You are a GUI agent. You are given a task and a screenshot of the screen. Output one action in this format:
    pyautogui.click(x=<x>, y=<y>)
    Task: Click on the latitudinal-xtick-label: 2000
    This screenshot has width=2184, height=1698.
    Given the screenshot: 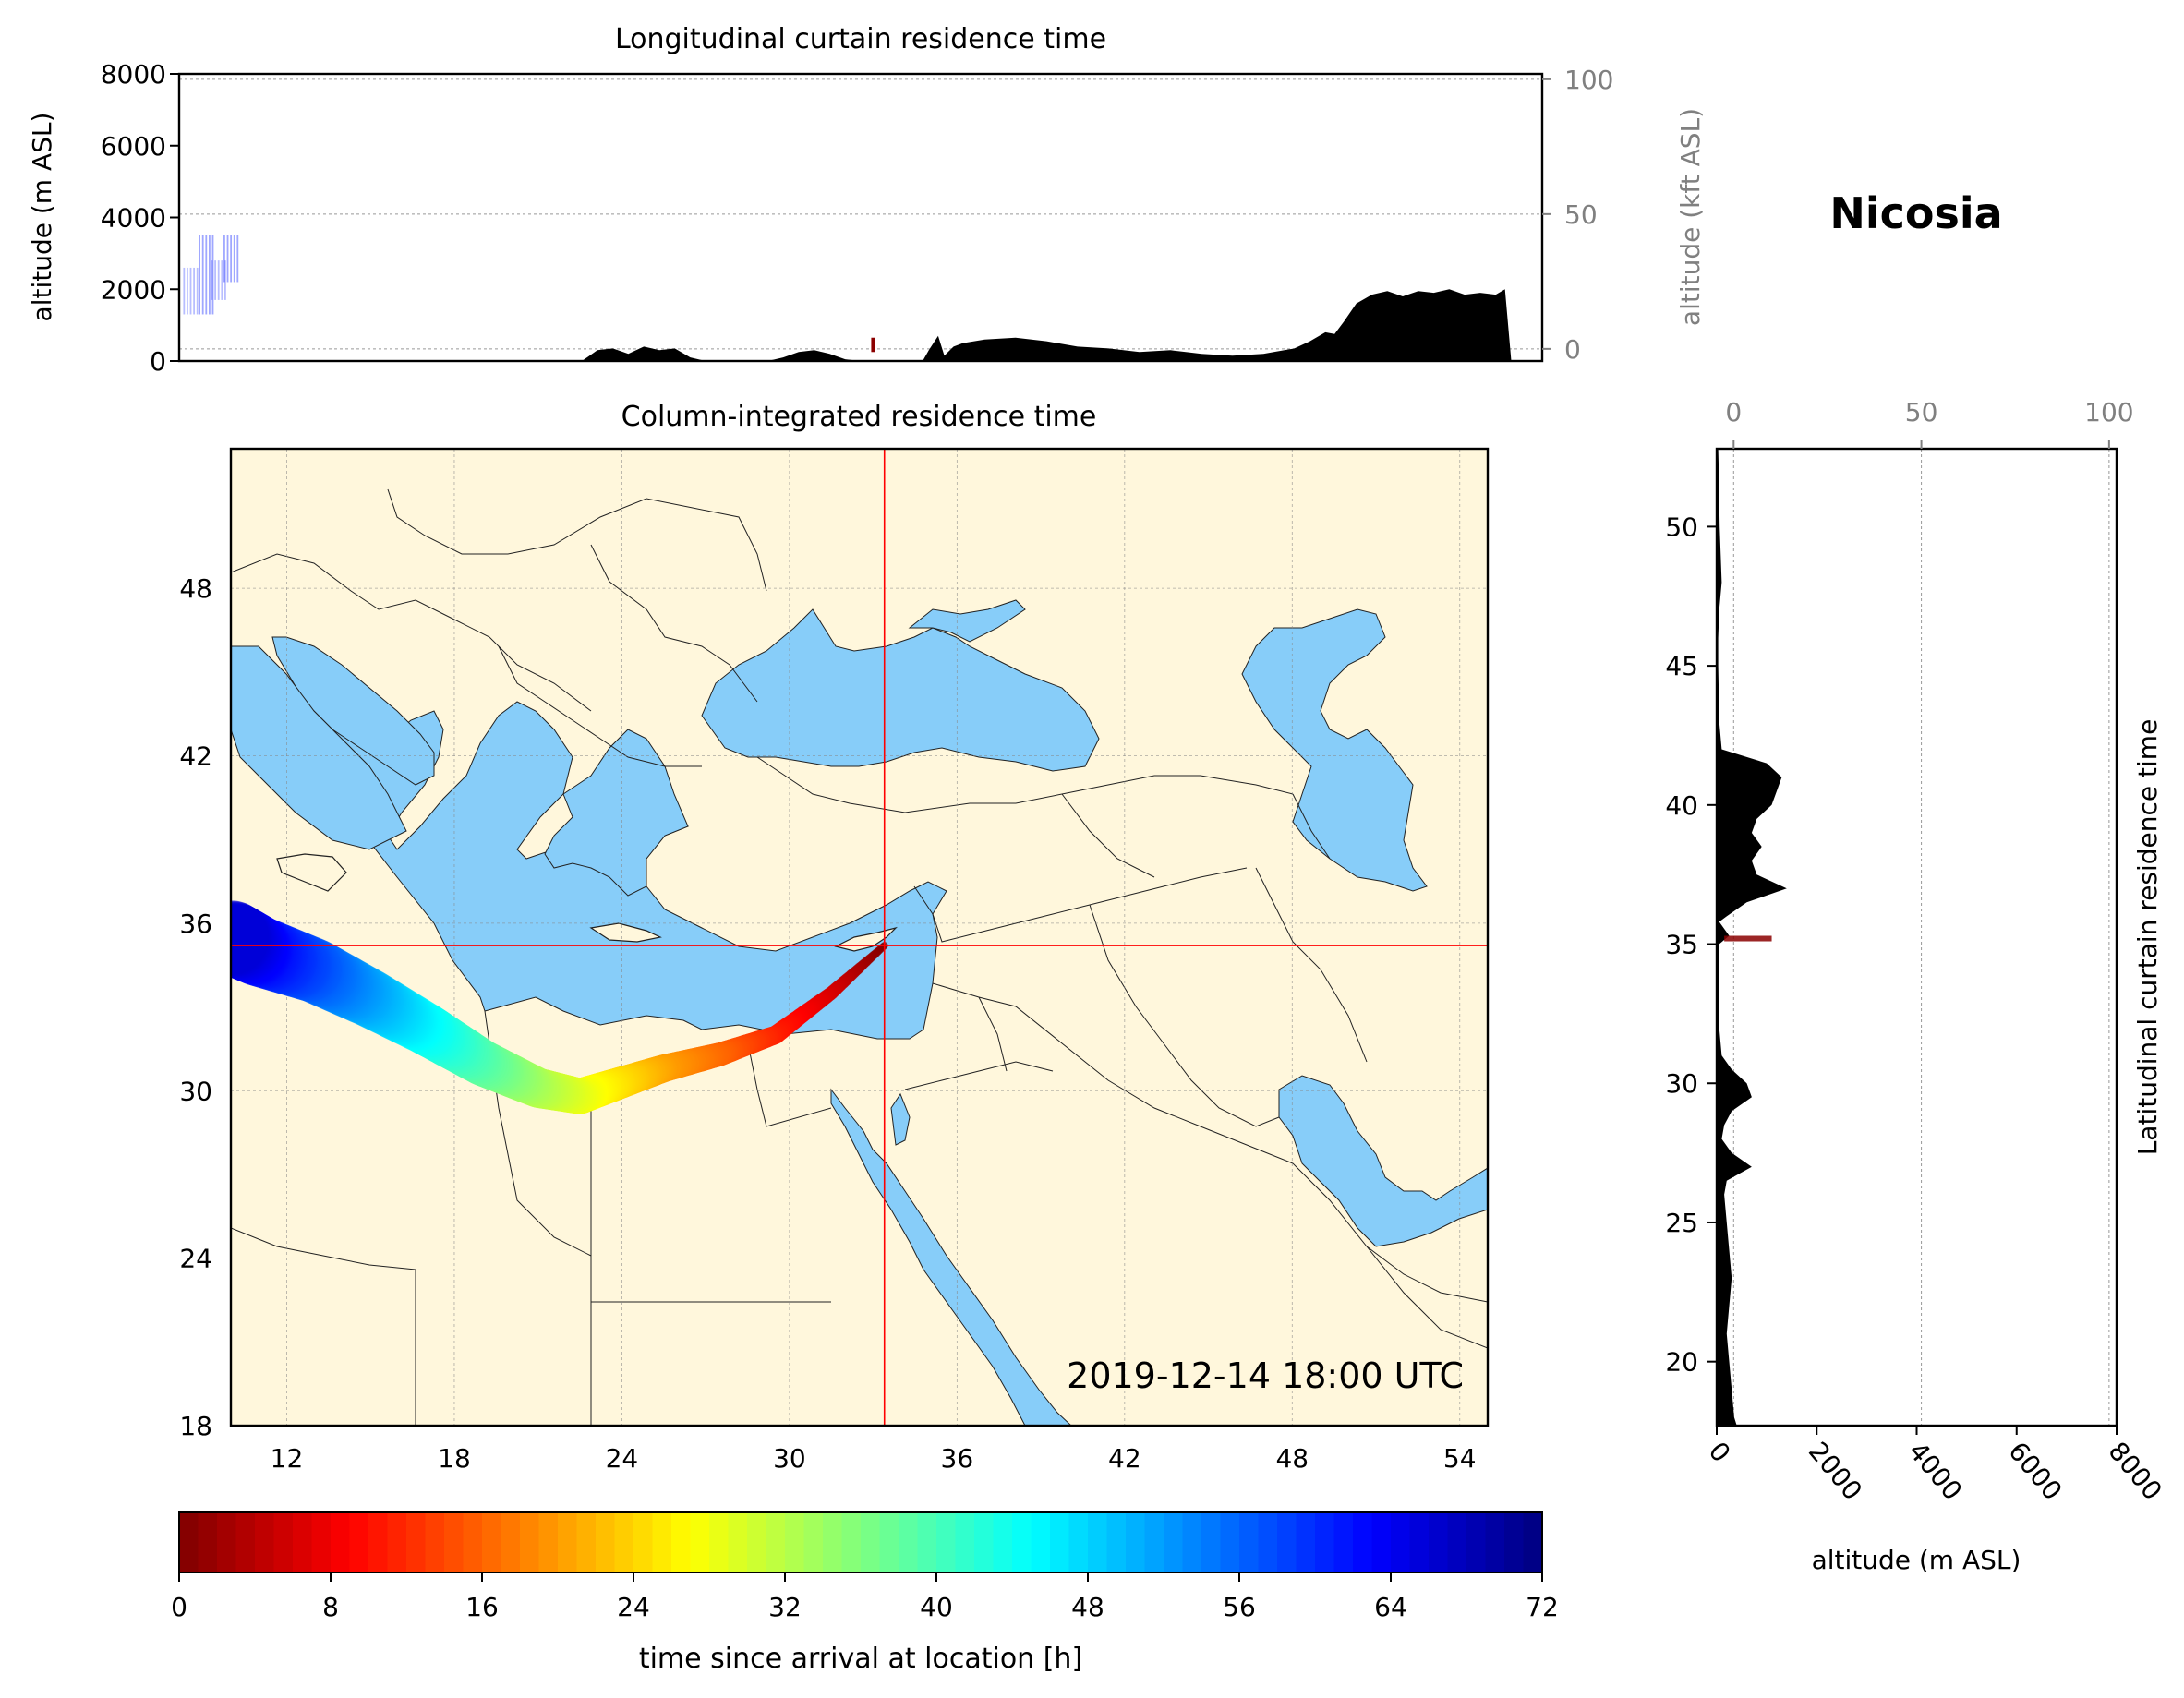 What is the action you would take?
    pyautogui.click(x=1835, y=1471)
    